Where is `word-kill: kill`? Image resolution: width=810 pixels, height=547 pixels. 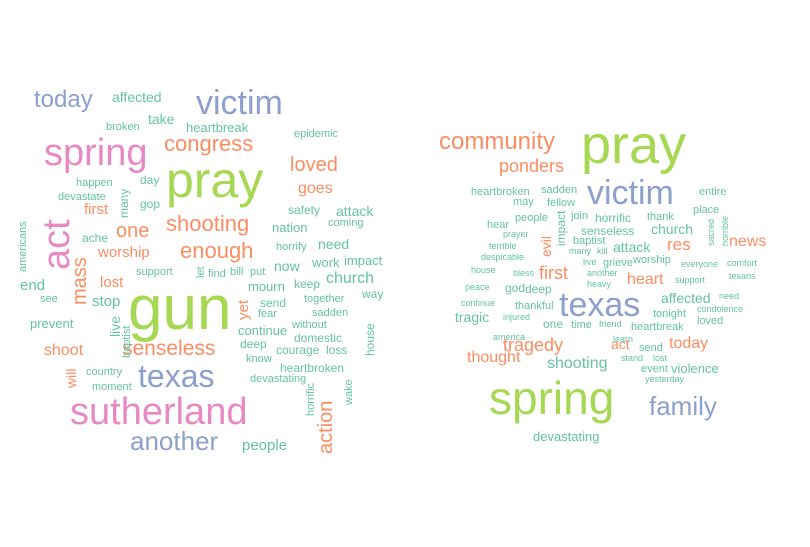
word-kill: kill is located at coordinates (602, 251).